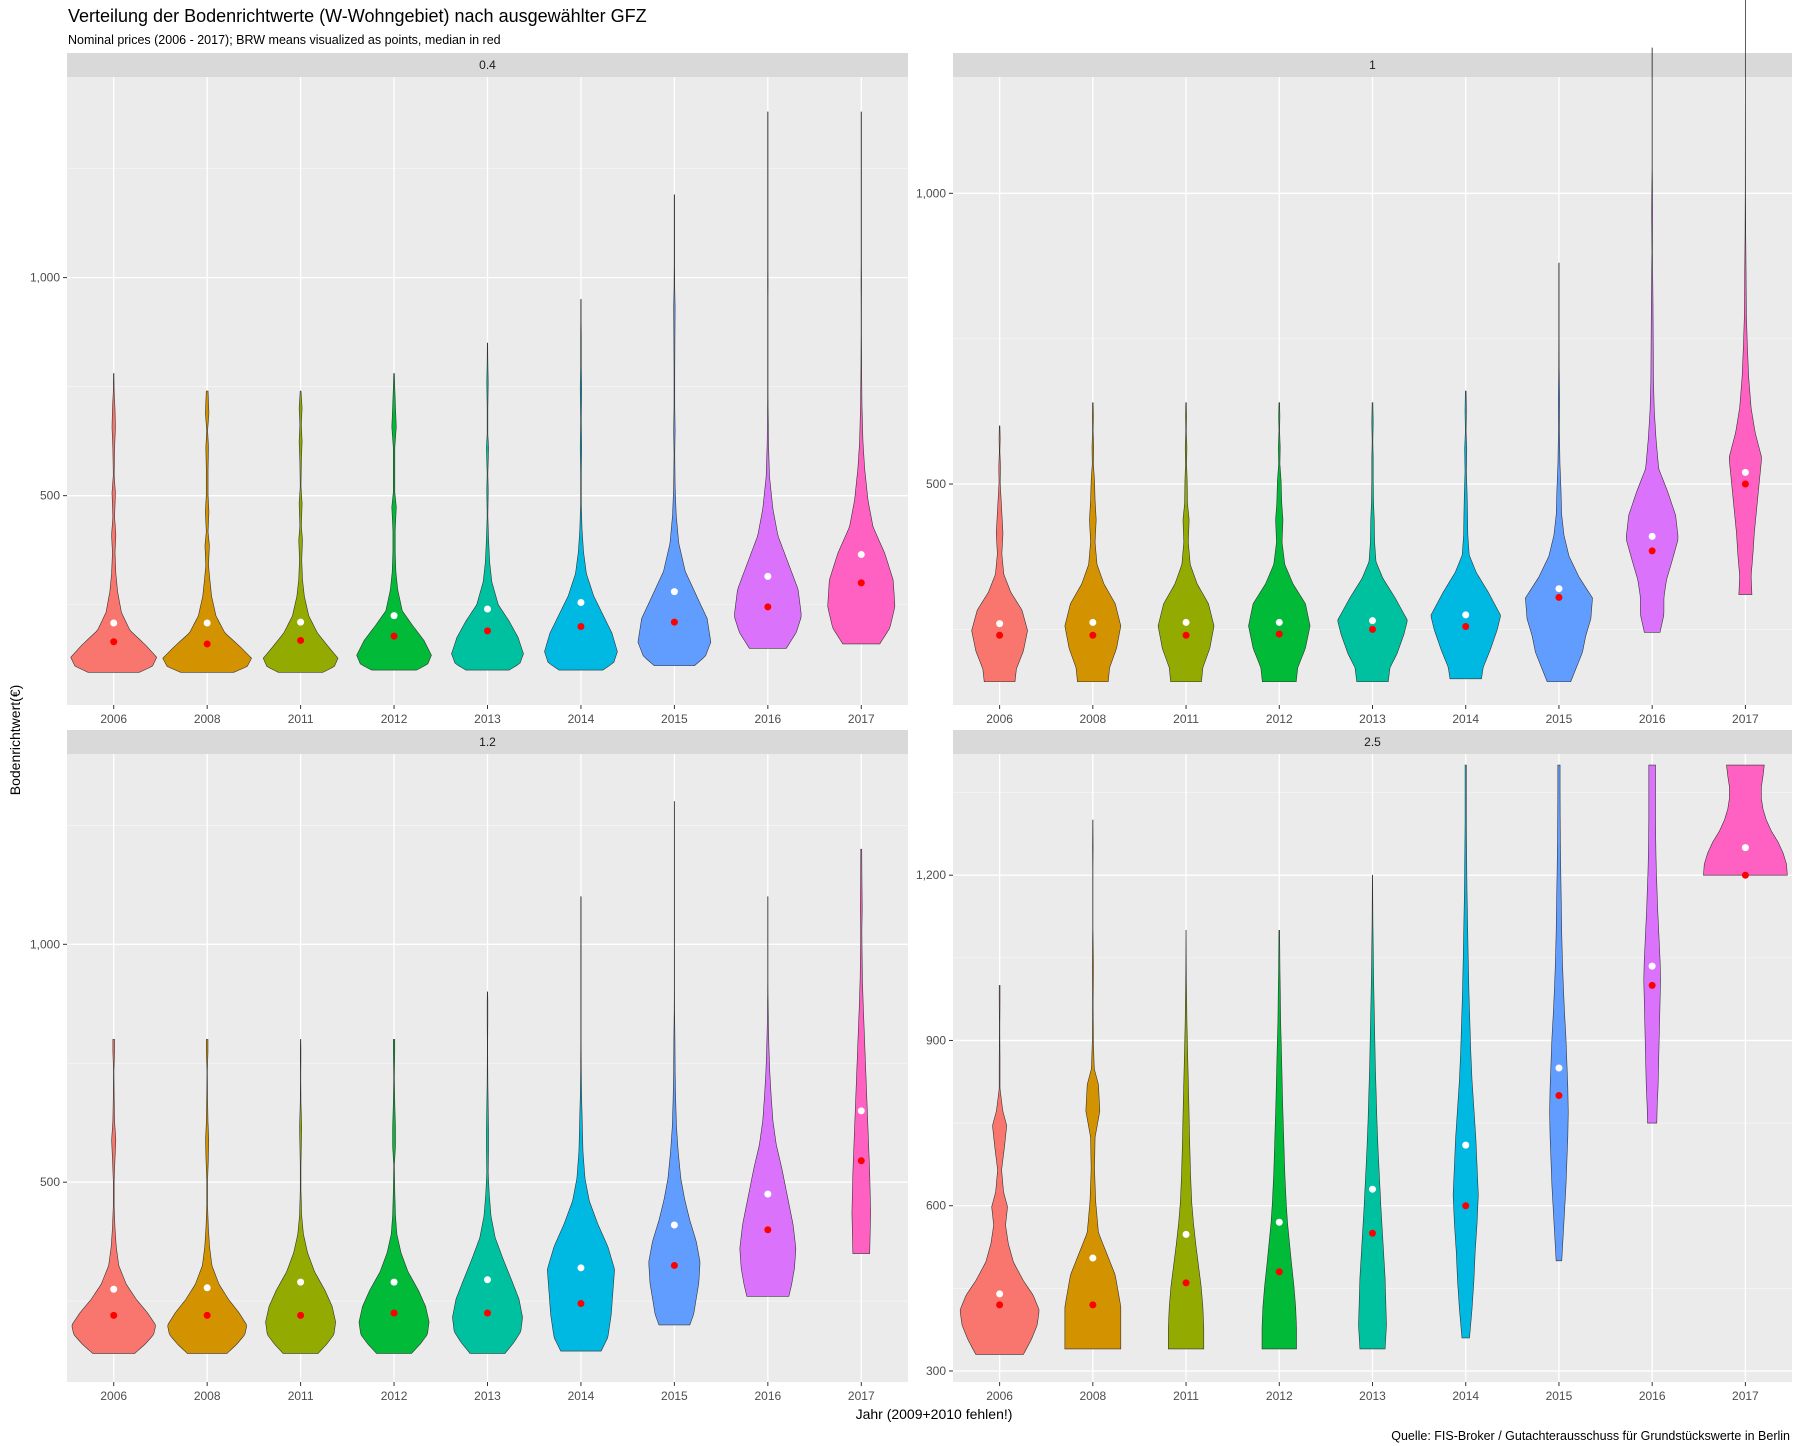 The height and width of the screenshot is (1446, 1800). I want to click on mean-point-2015, so click(674, 1225).